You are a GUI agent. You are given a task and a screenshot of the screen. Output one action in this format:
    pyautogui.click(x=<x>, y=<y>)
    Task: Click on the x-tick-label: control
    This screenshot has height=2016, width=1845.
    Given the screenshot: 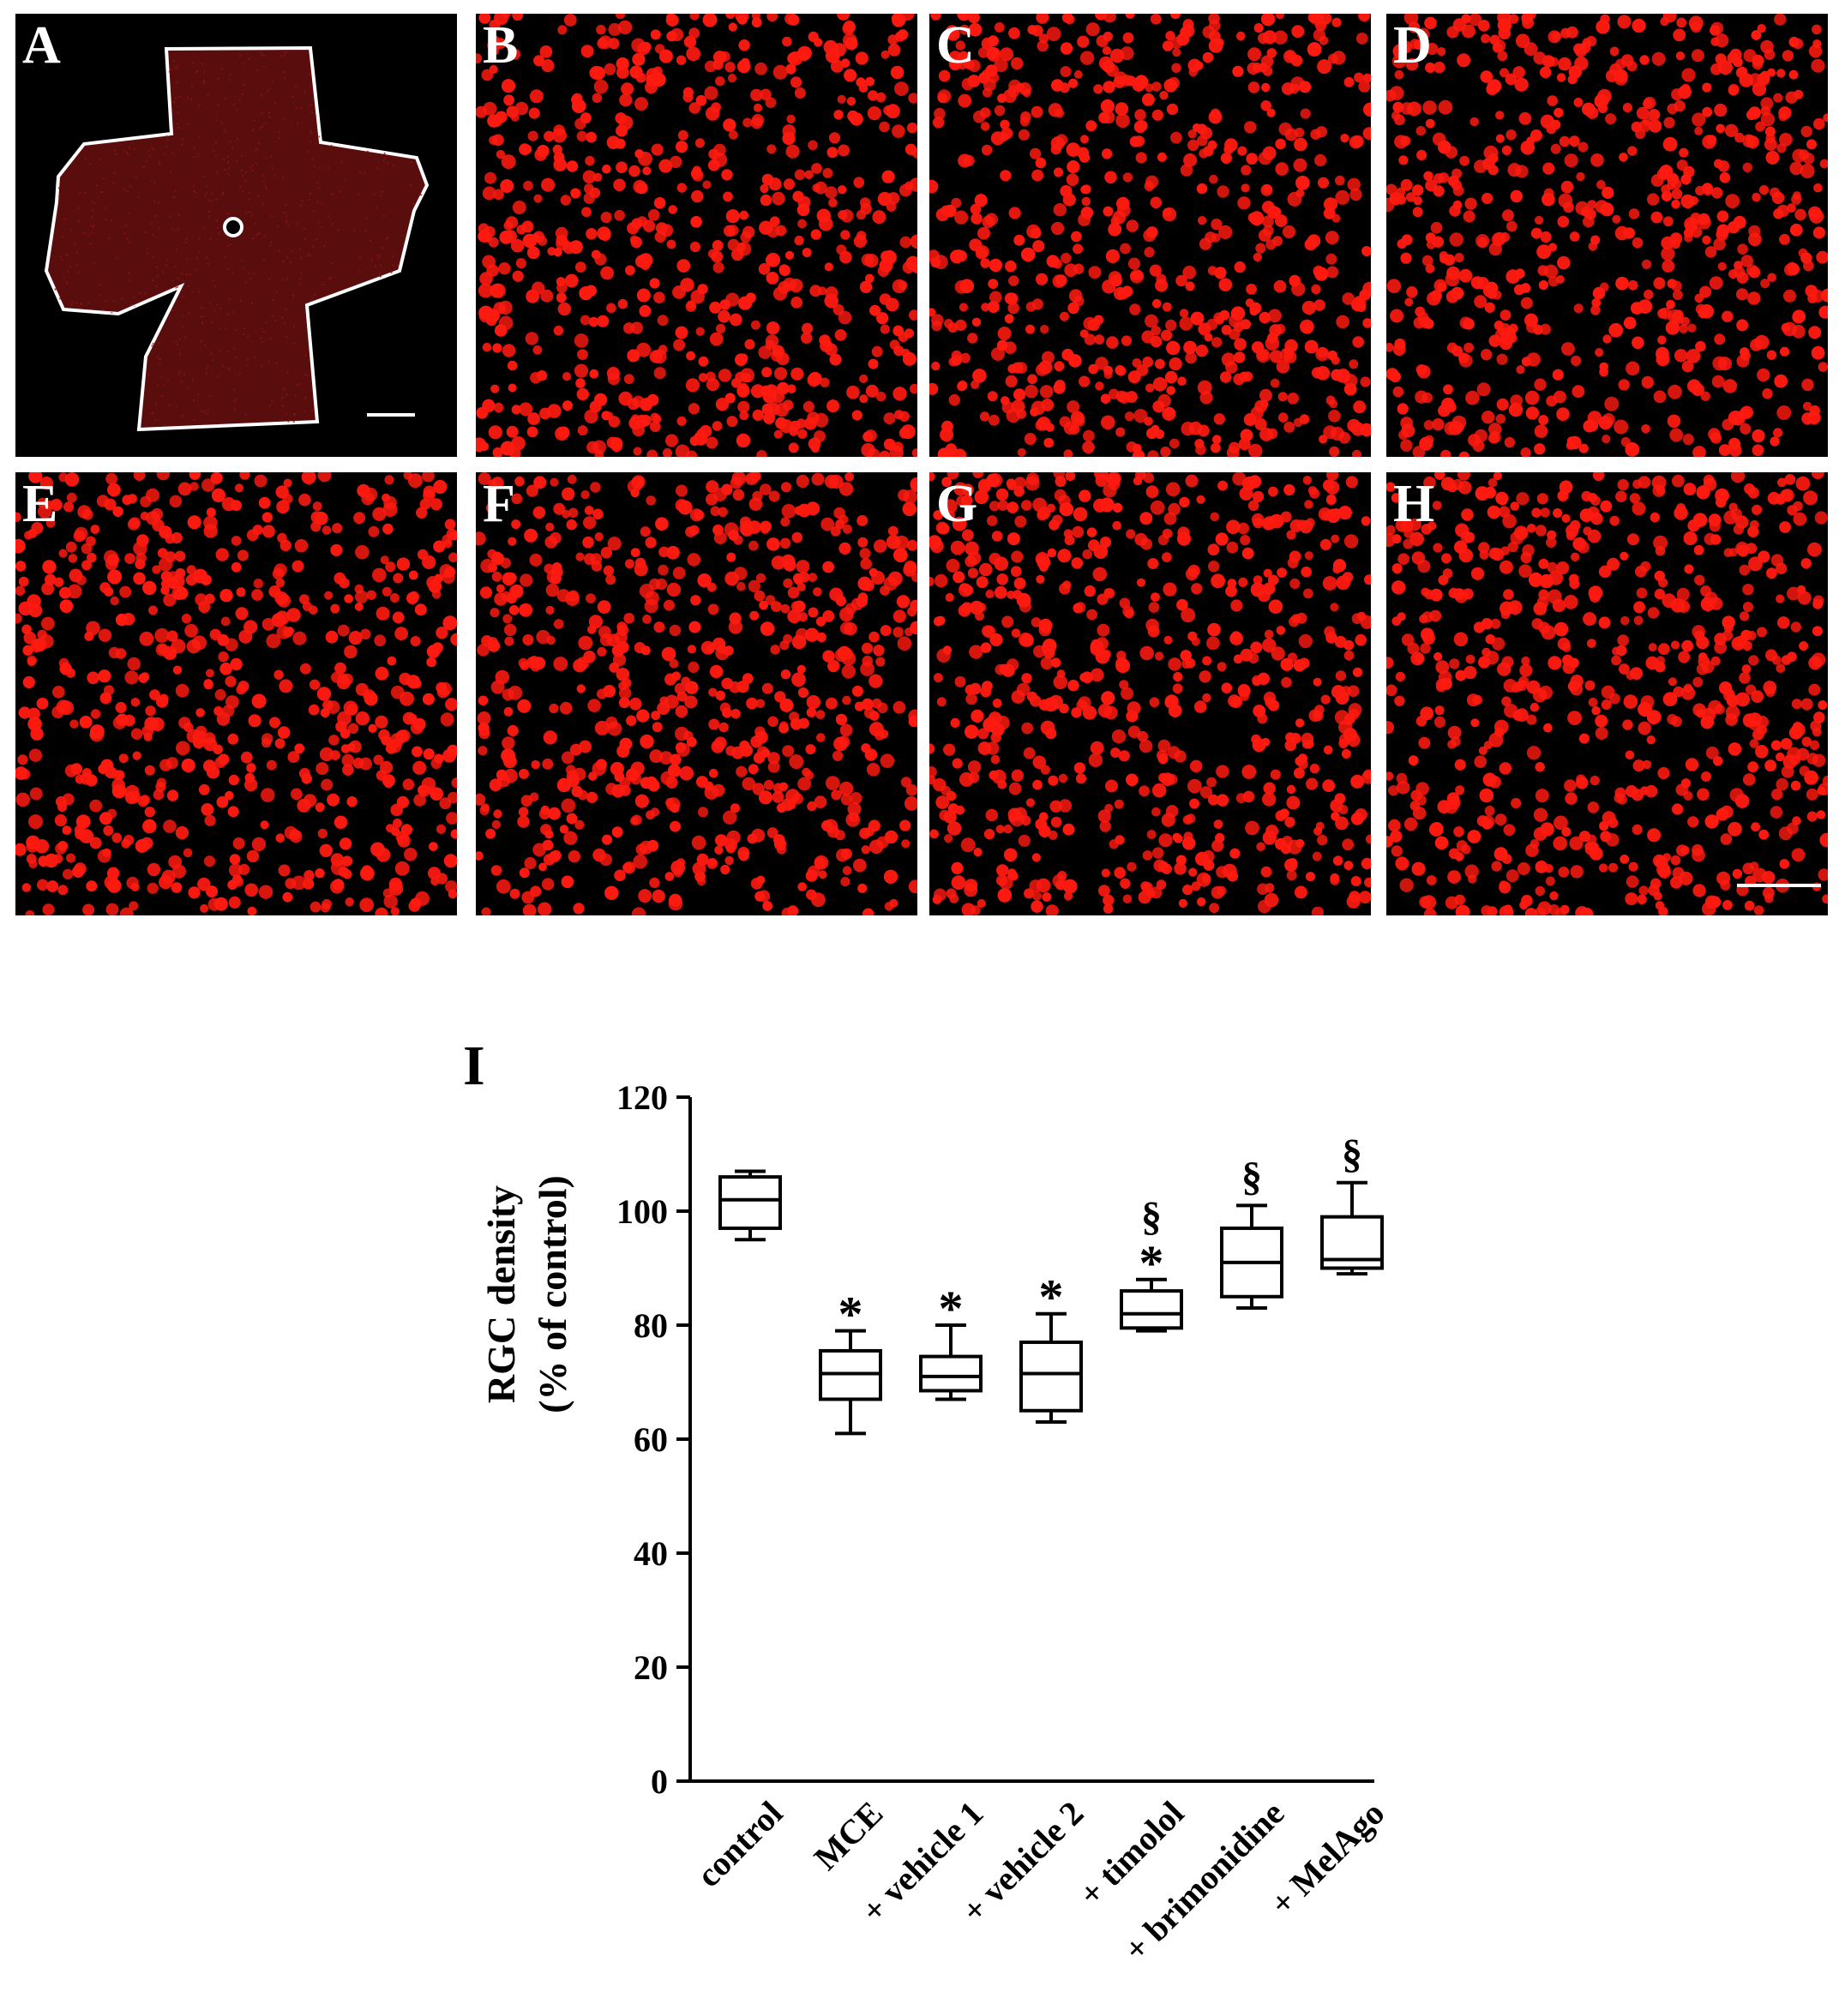 What is the action you would take?
    pyautogui.click(x=739, y=1845)
    